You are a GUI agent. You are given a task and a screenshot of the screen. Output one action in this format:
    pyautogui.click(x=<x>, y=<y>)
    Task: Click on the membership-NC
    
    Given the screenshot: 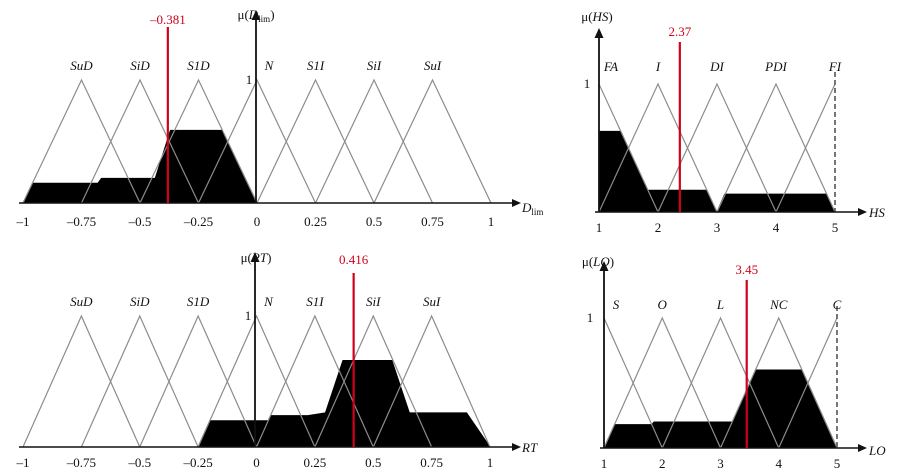 What is the action you would take?
    pyautogui.click(x=778, y=382)
    